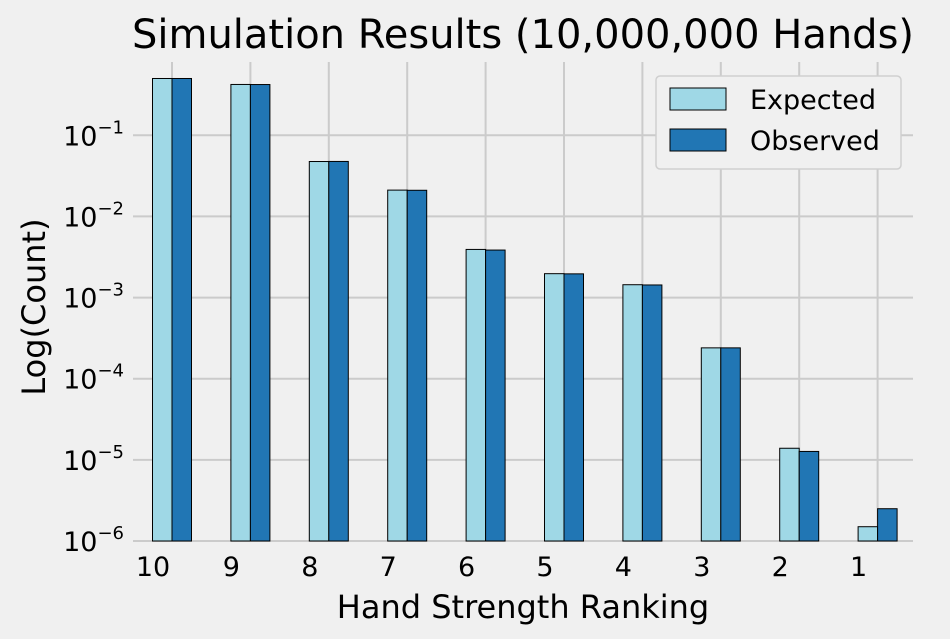  What do you see at coordinates (544, 567) in the screenshot?
I see `x-tick-label: 5` at bounding box center [544, 567].